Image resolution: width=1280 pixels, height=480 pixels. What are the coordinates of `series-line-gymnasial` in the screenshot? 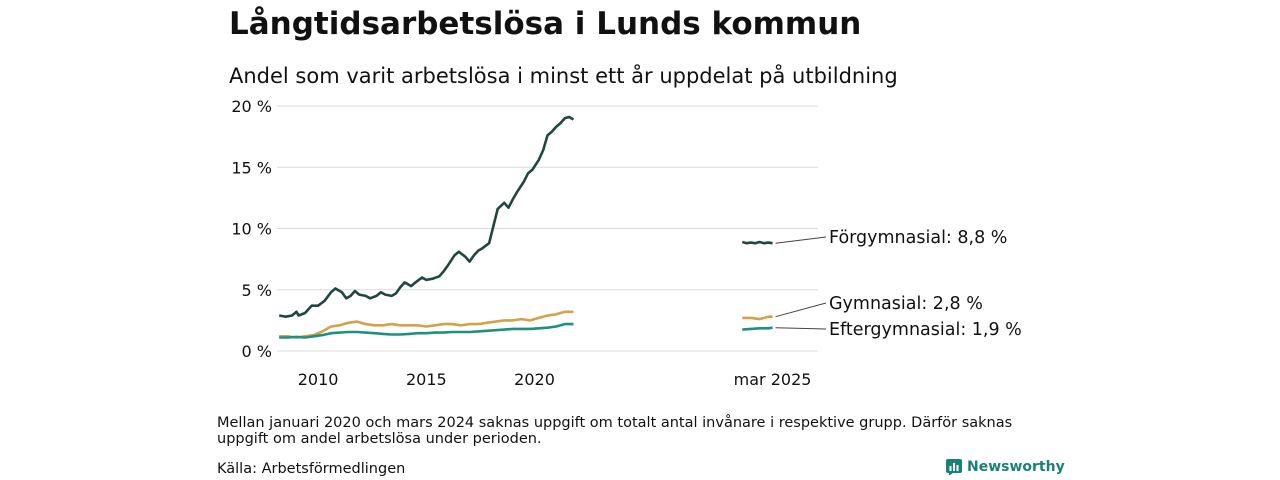 It's located at (426, 324).